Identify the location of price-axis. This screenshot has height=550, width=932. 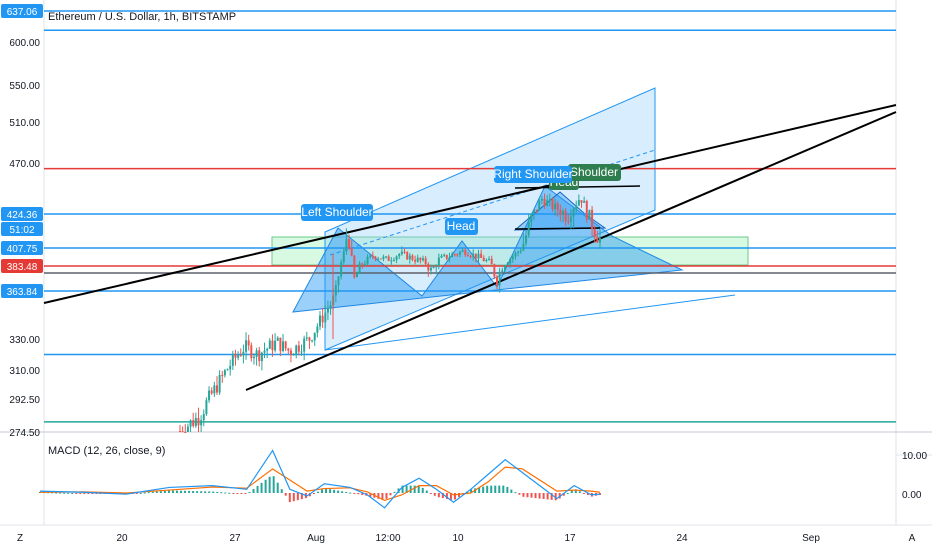
(22, 275).